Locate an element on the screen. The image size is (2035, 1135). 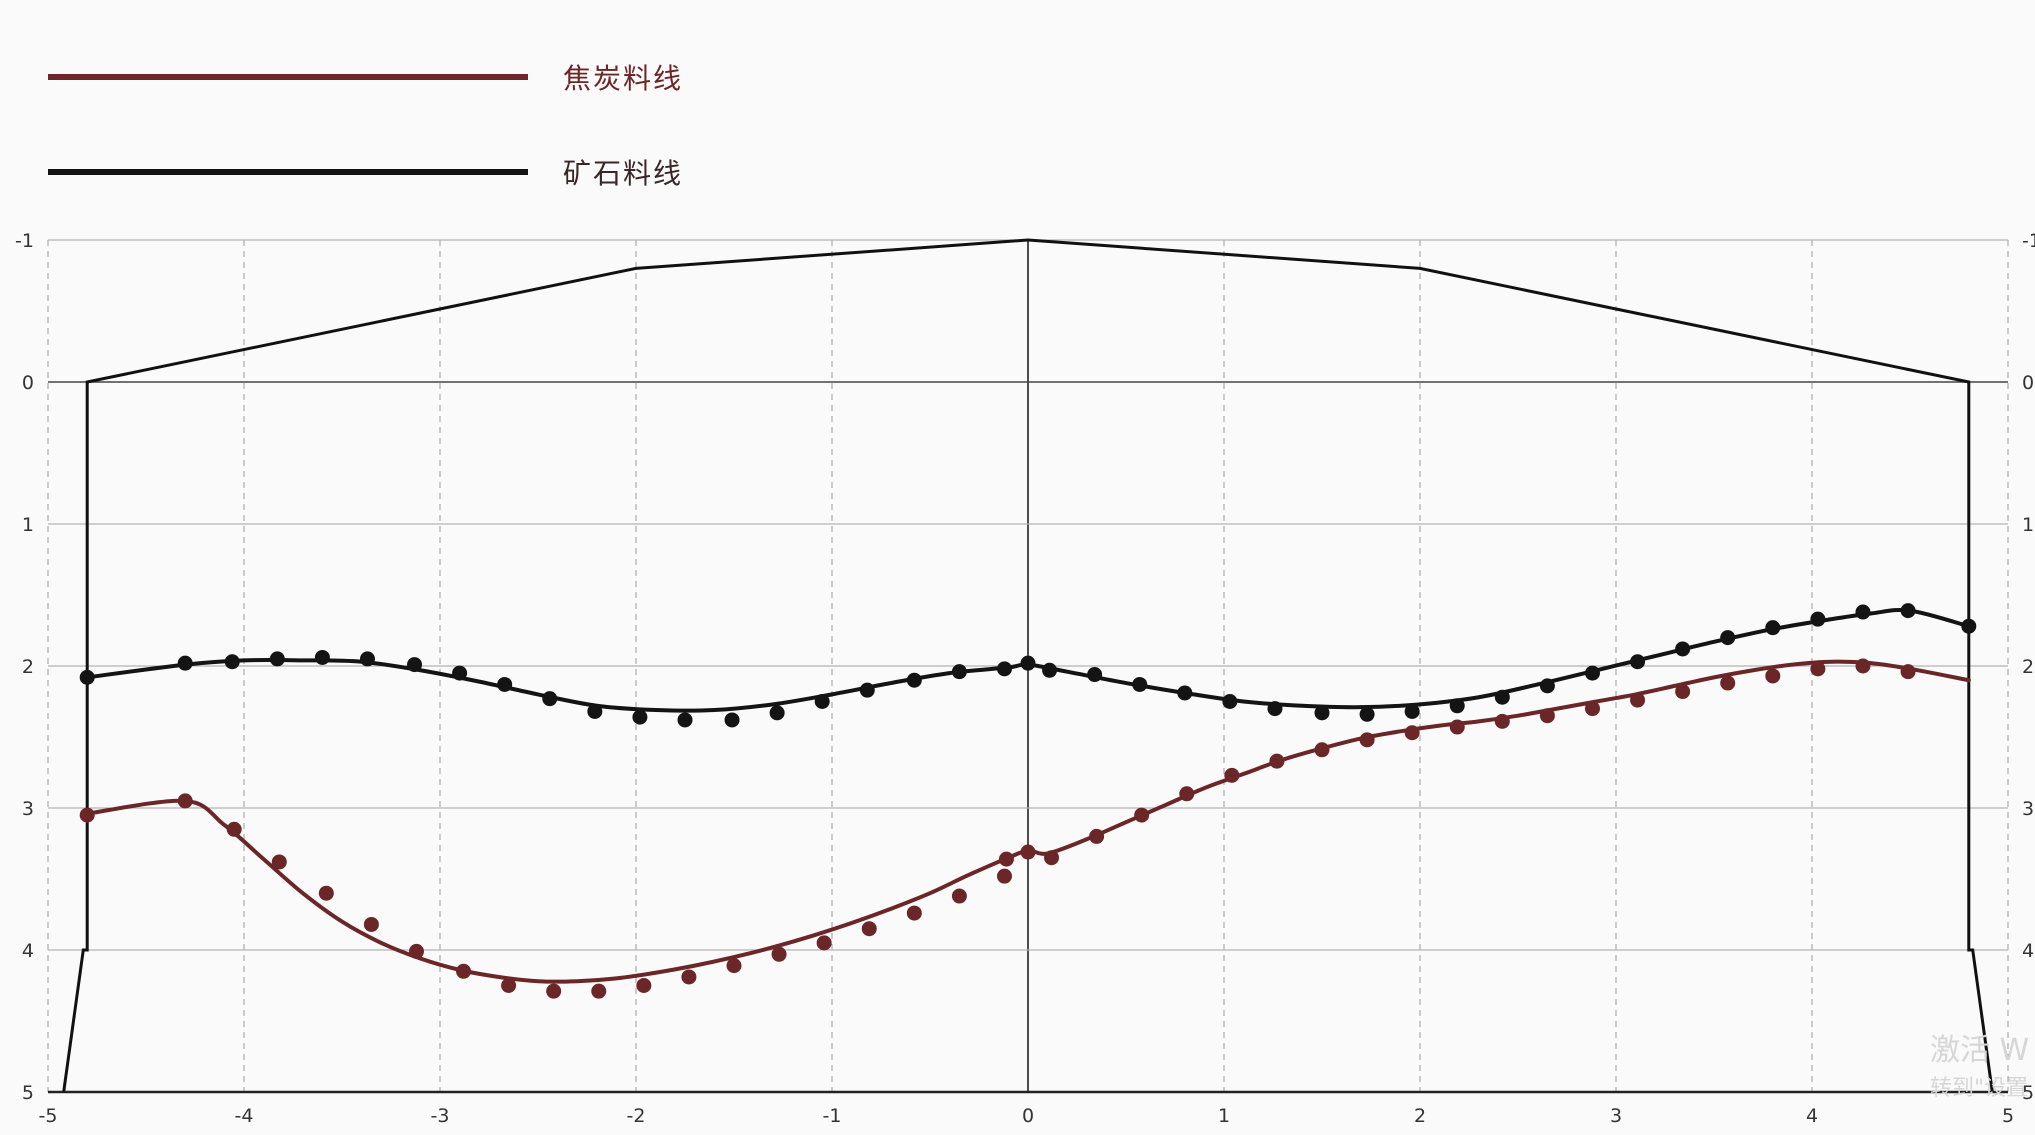
x-tick-label: -2 is located at coordinates (636, 1116).